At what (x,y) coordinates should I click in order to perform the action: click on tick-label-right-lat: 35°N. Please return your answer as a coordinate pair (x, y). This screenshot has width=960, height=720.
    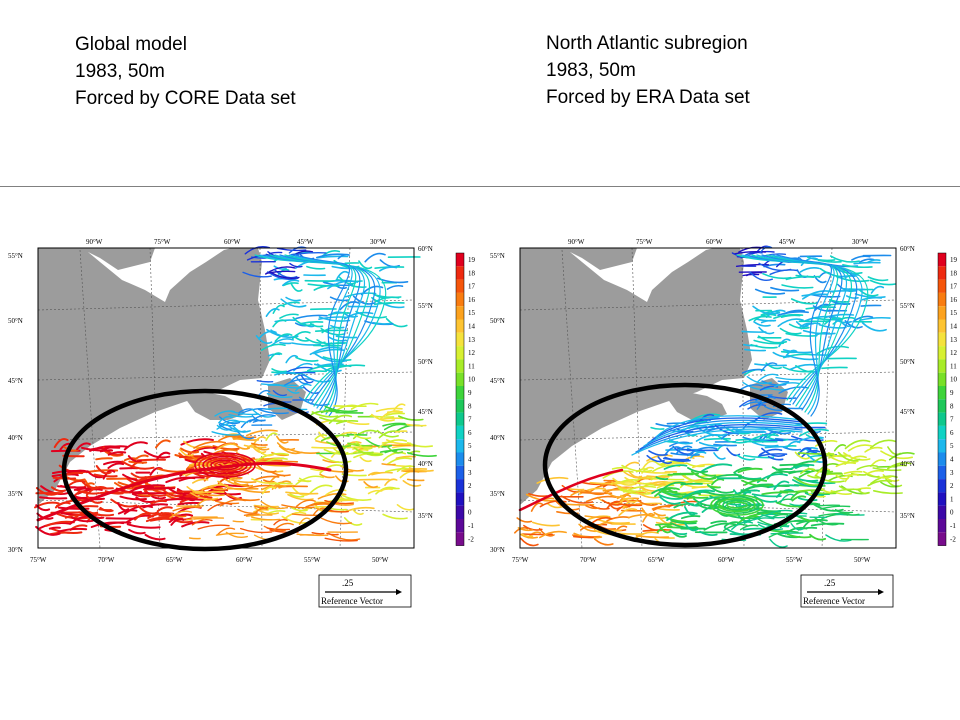
    Looking at the image, I should click on (907, 516).